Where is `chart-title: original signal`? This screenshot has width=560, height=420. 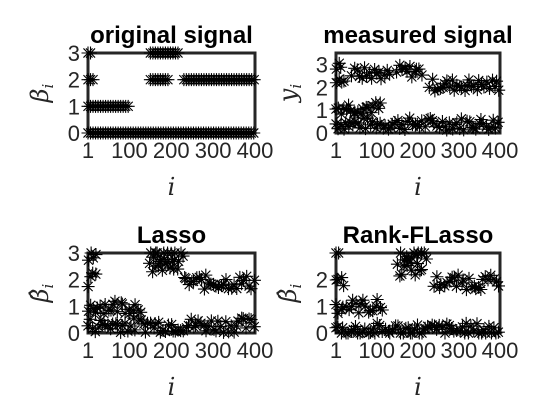
chart-title: original signal is located at coordinates (171, 35).